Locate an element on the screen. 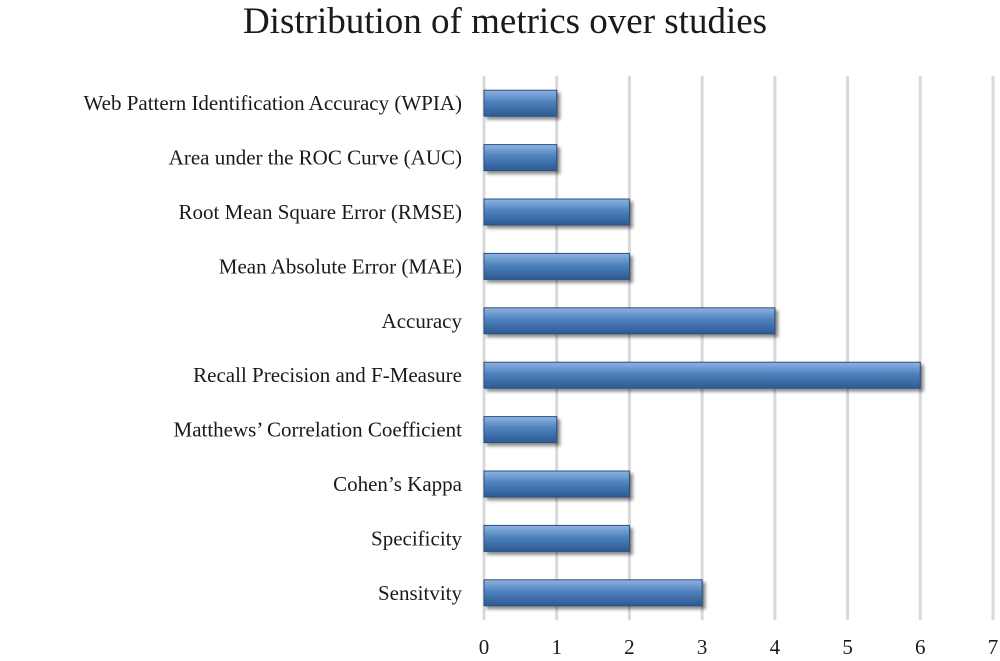 The width and height of the screenshot is (1000, 661). category-label: Recall Precision and F-Measure is located at coordinates (327, 375).